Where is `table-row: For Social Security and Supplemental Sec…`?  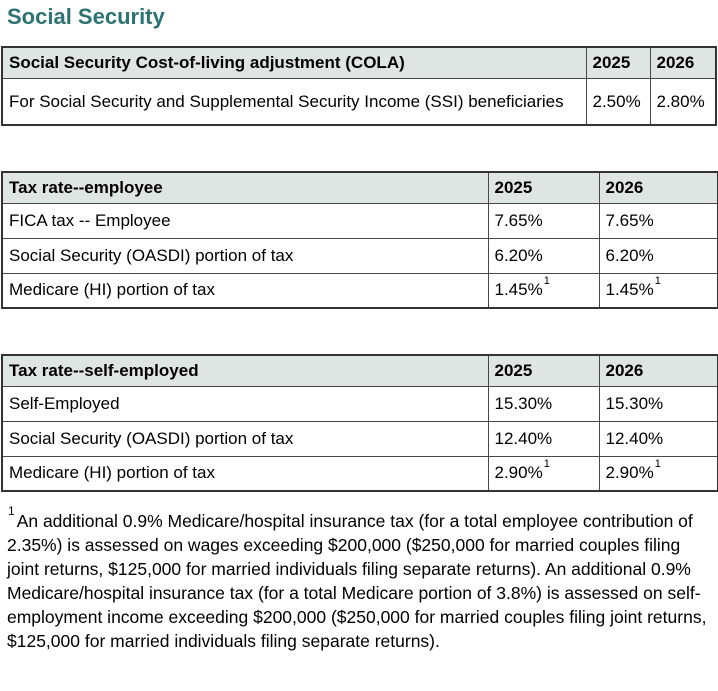 table-row: For Social Security and Supplemental Sec… is located at coordinates (359, 101).